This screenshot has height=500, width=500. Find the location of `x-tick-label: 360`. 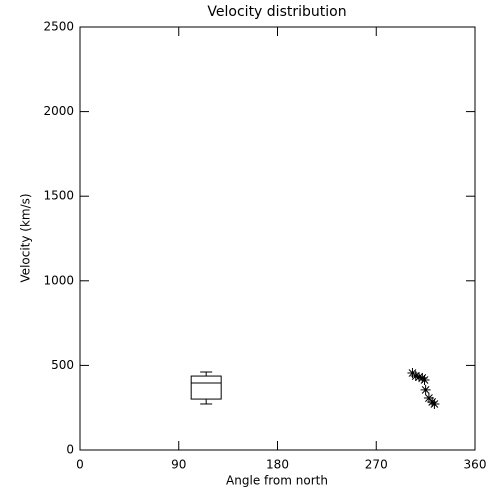

x-tick-label: 360 is located at coordinates (475, 465).